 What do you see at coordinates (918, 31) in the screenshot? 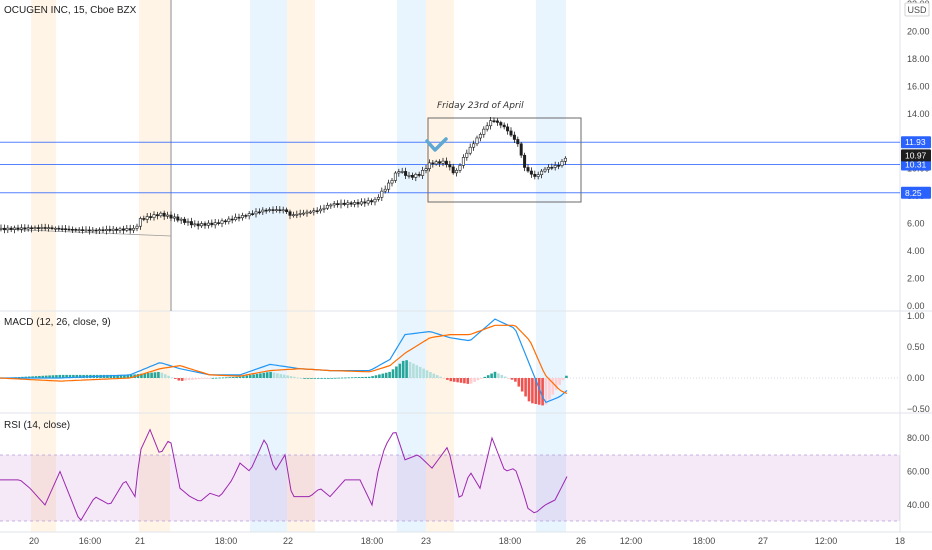
I see `price-axis-tick: 20.00` at bounding box center [918, 31].